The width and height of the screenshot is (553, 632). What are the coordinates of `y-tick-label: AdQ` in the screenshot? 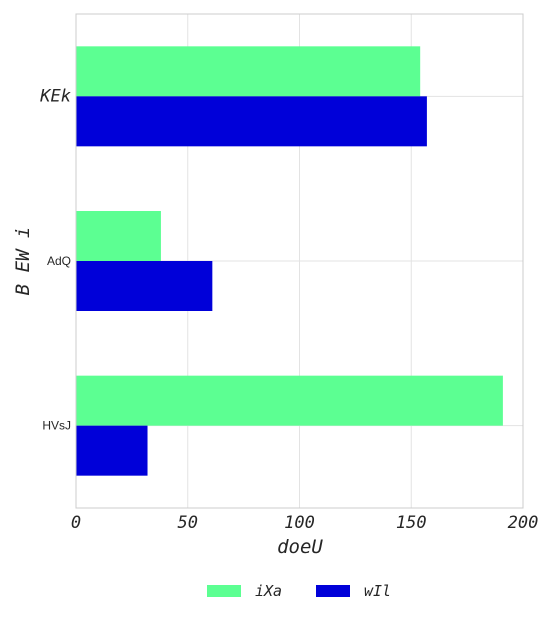 It's located at (59, 261).